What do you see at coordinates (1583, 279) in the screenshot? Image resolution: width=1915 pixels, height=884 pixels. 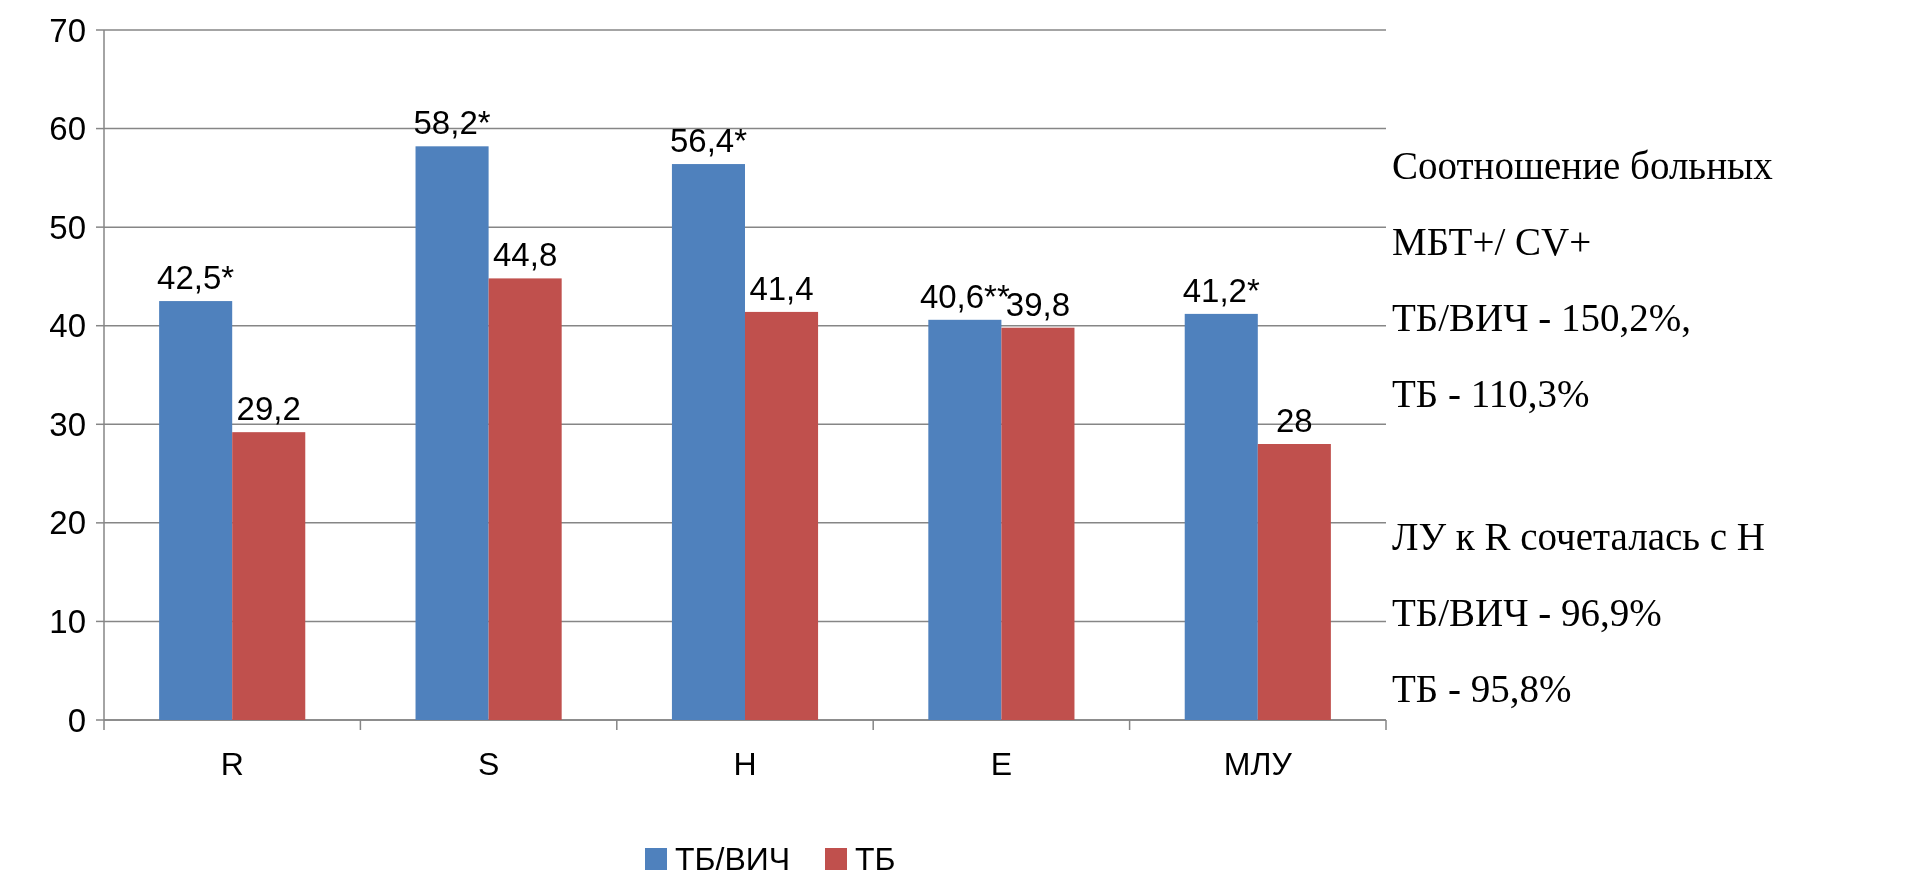 I see `text: Соотношение больных МБТ+/ CV+ ТБ/ВИЧ - 150,2%, ТБ - 110,3%` at bounding box center [1583, 279].